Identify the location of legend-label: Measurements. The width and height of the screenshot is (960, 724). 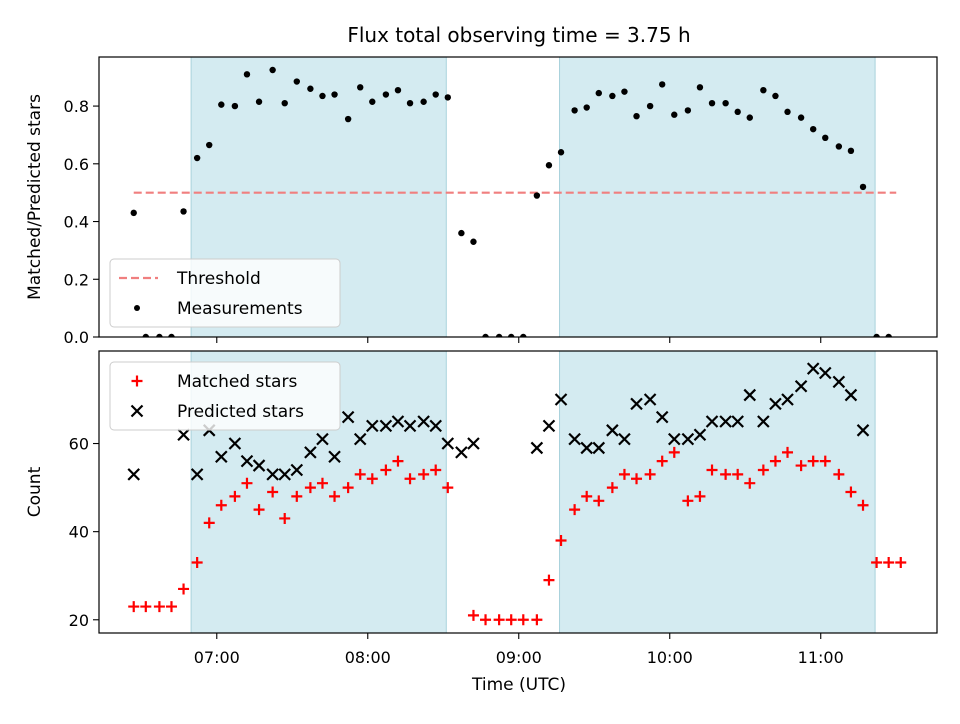
(240, 309).